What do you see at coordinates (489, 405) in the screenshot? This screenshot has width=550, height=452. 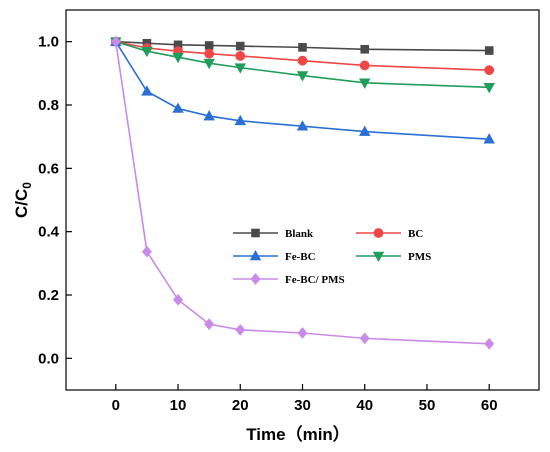 I see `x-tick-label: 60` at bounding box center [489, 405].